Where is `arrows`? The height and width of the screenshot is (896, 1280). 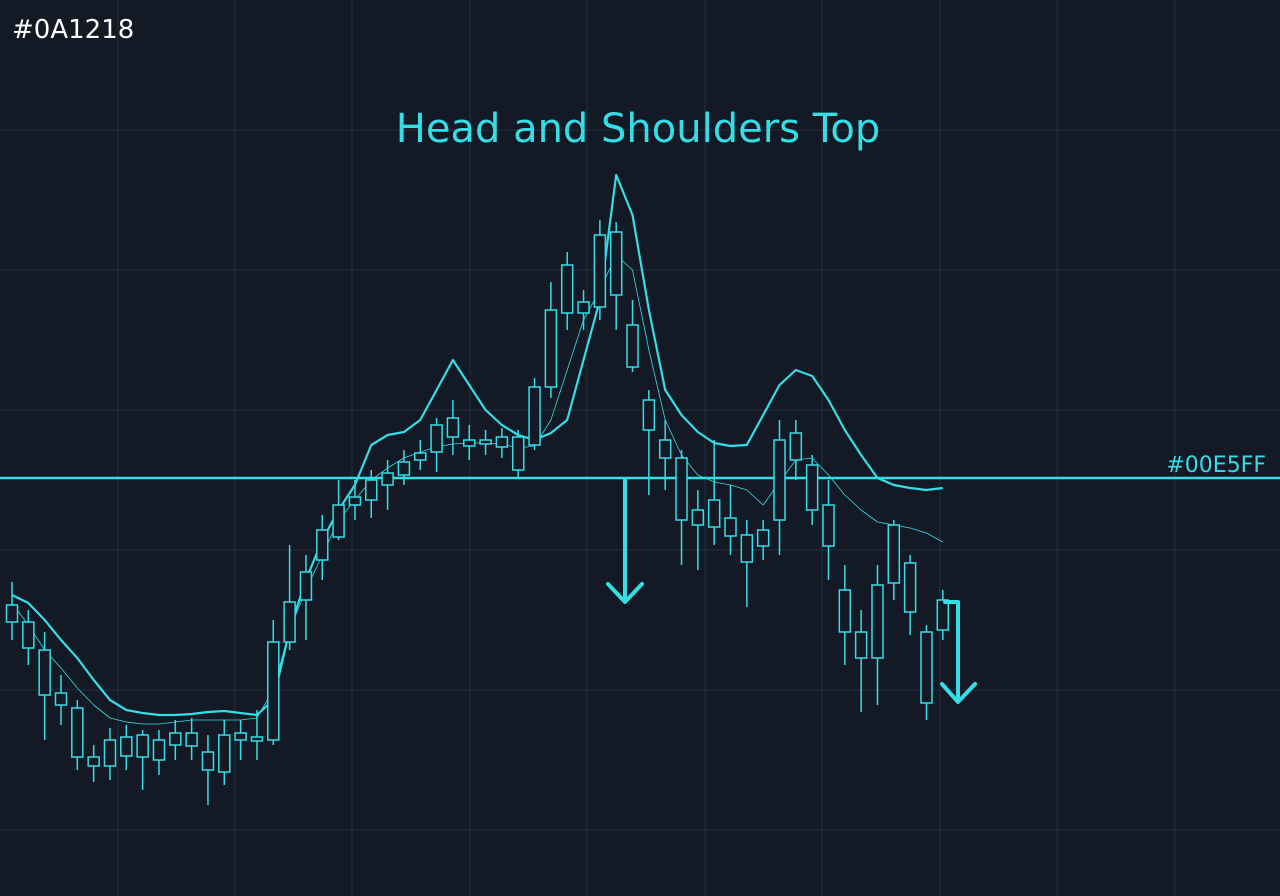 arrows is located at coordinates (791, 591).